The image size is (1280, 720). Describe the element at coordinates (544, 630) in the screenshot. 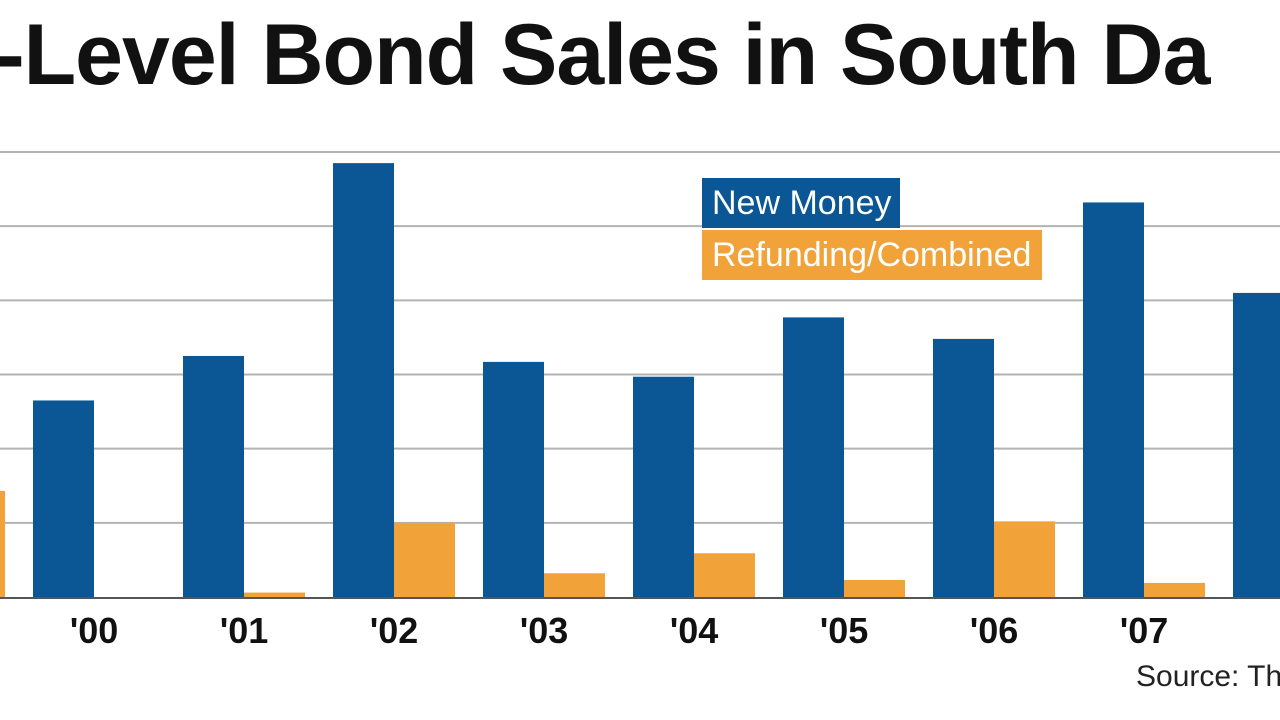

I see `x-tick-label: '03` at that location.